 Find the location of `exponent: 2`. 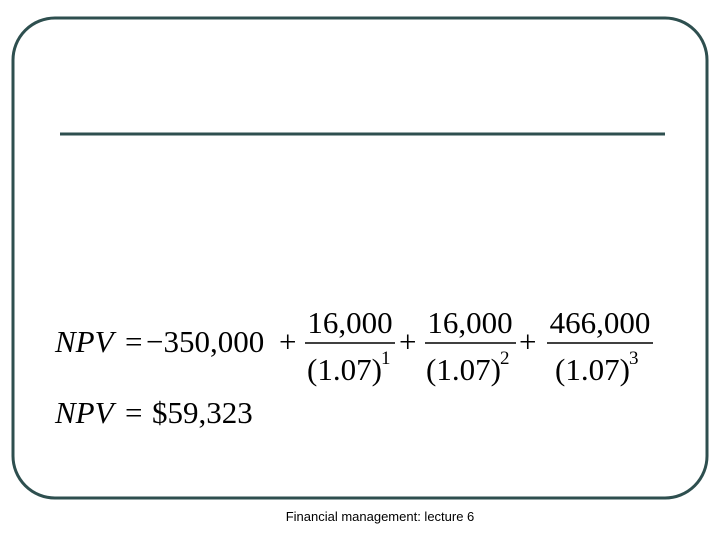

exponent: 2 is located at coordinates (505, 358).